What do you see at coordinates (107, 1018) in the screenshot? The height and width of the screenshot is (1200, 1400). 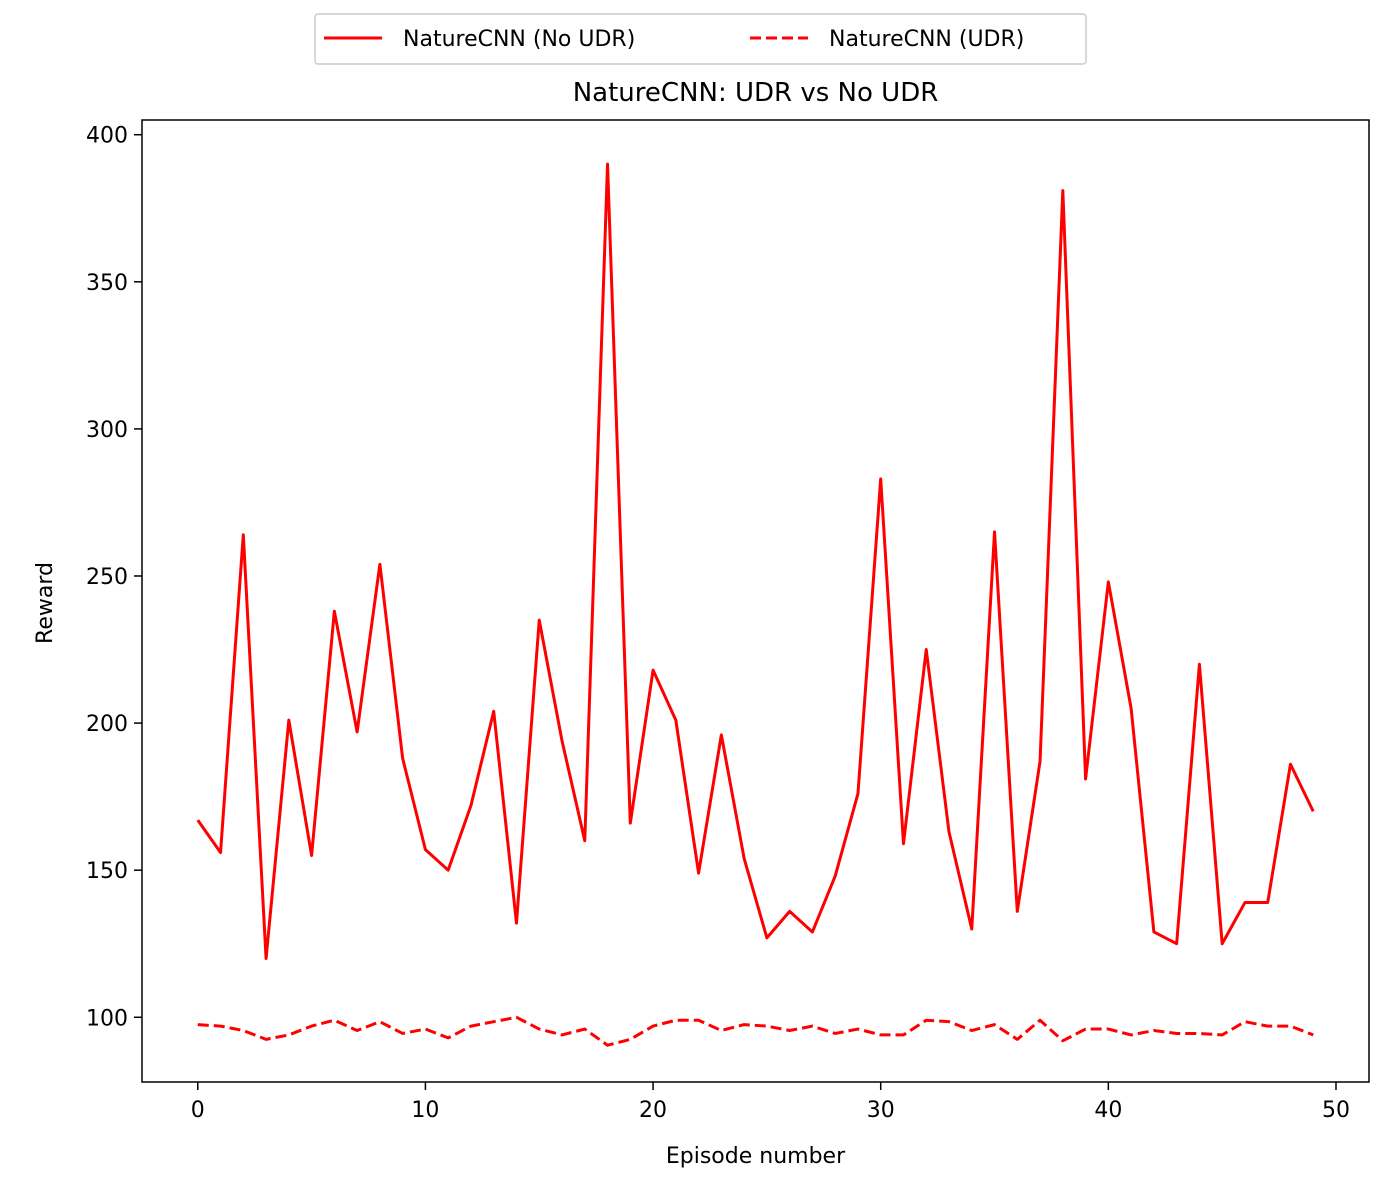 I see `y-tick-label: 100` at bounding box center [107, 1018].